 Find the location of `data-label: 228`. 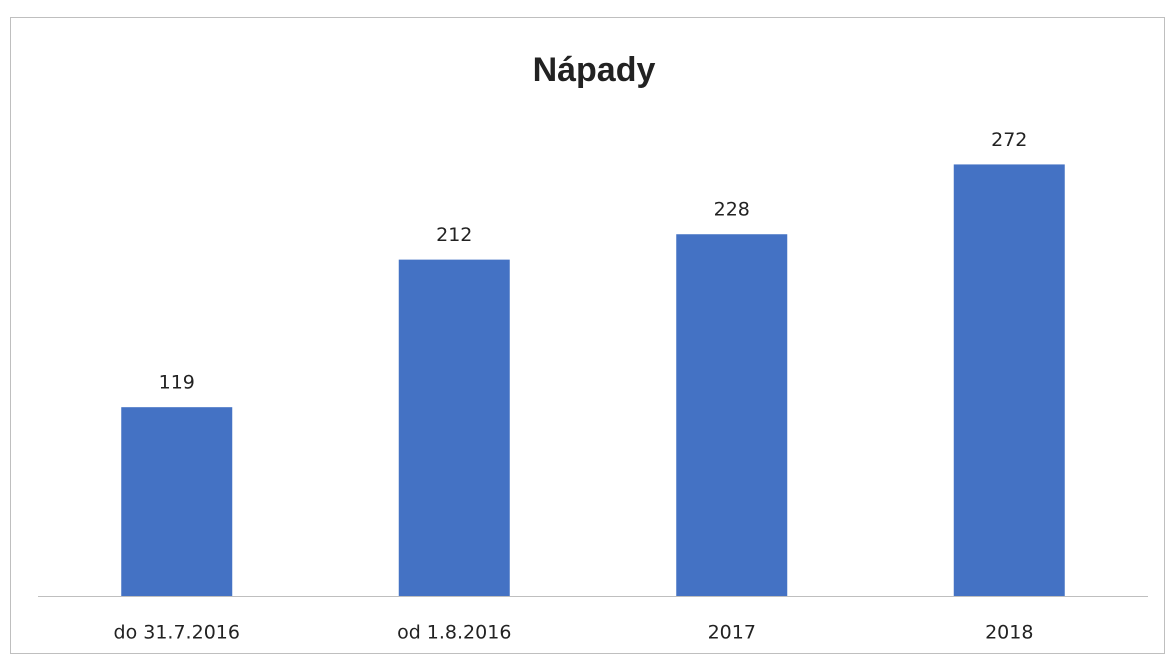

data-label: 228 is located at coordinates (732, 210).